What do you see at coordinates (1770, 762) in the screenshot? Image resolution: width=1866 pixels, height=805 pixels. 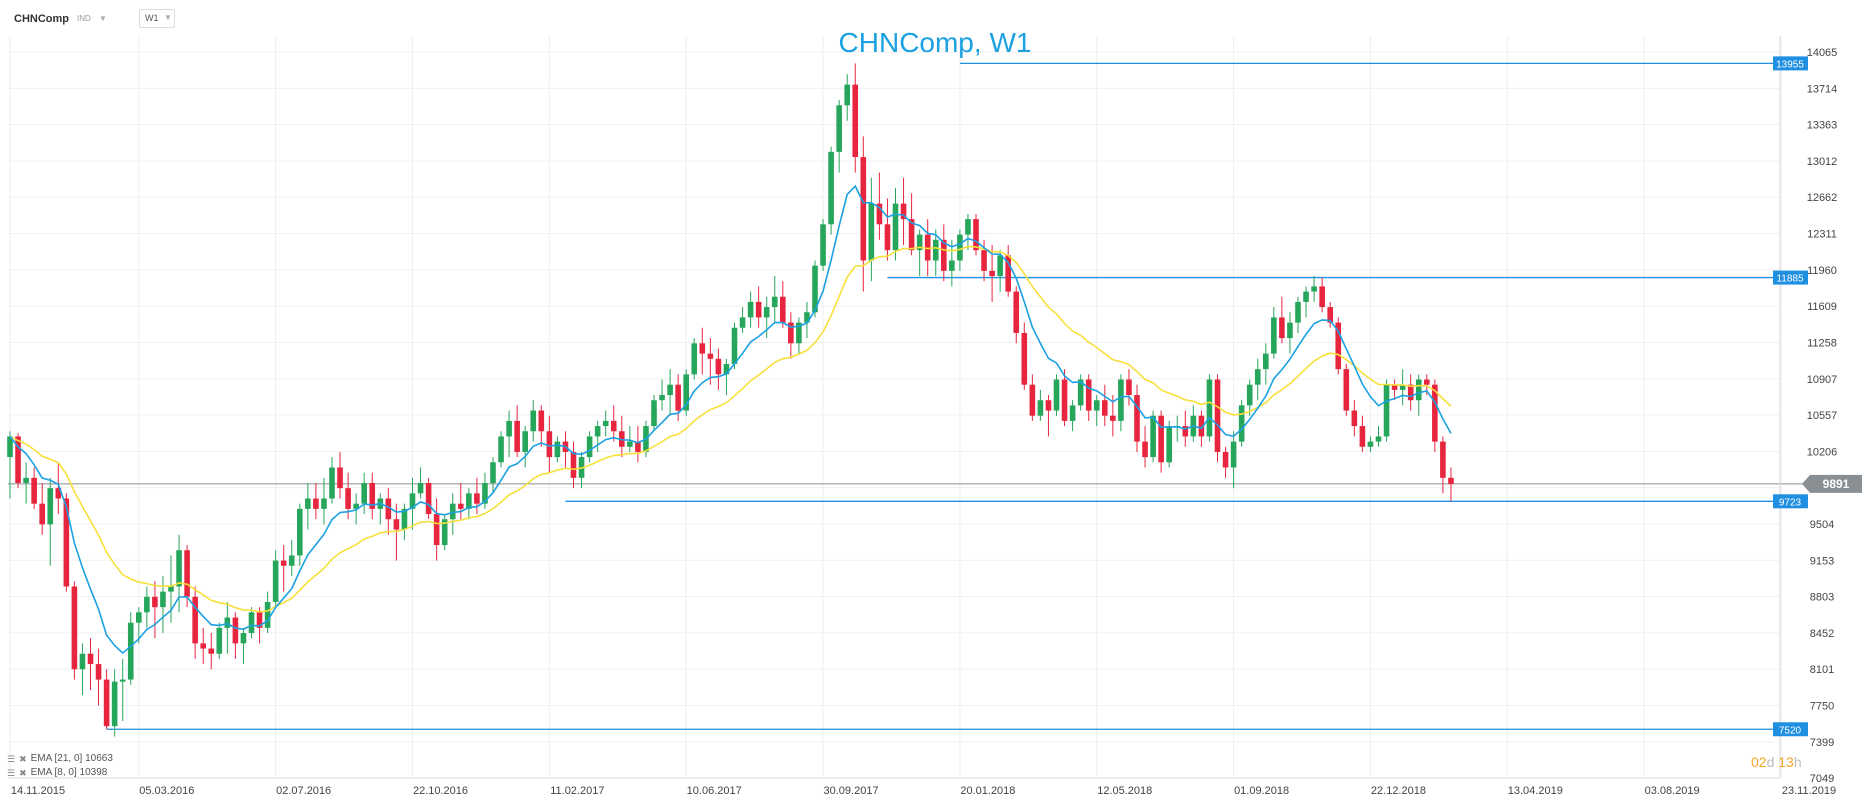 I see `countdown-days-unit: d` at bounding box center [1770, 762].